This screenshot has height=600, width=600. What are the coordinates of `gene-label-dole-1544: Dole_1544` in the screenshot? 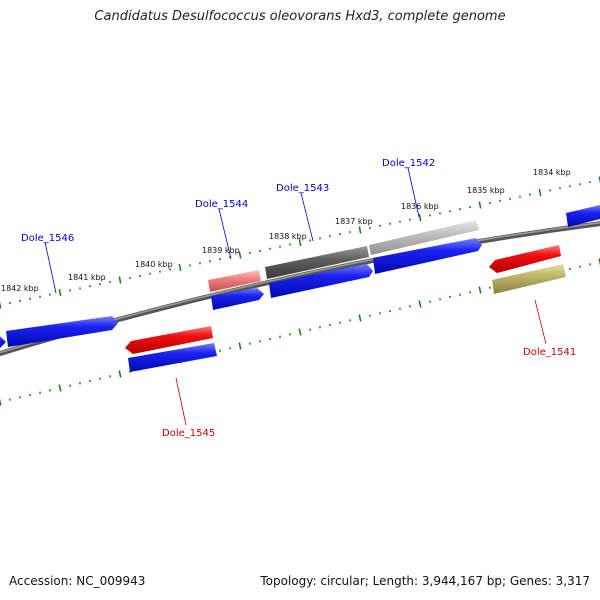 It's located at (221, 204).